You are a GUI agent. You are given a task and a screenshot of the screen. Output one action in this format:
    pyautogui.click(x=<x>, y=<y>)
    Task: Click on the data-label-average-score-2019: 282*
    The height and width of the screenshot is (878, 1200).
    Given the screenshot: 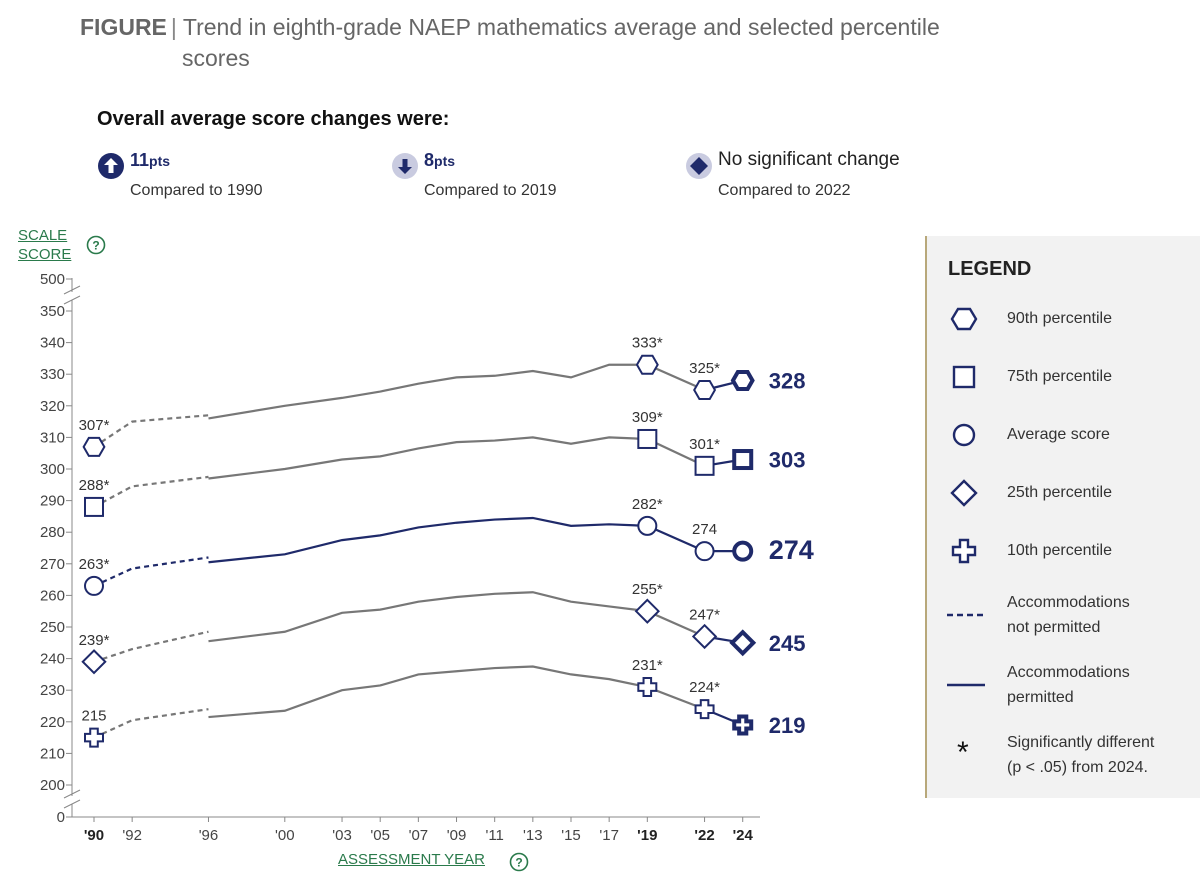 What is the action you would take?
    pyautogui.click(x=647, y=504)
    